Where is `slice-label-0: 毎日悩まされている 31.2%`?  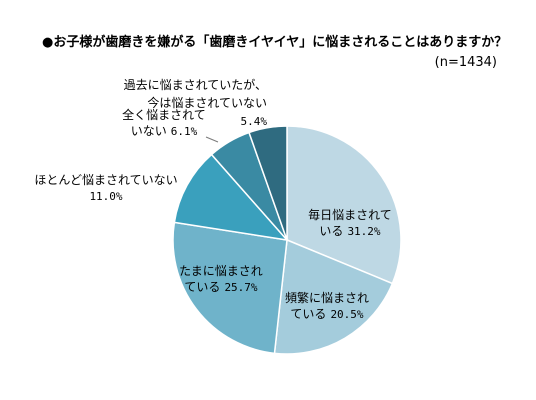
slice-label-0: 毎日悩まされている 31.2% is located at coordinates (350, 222).